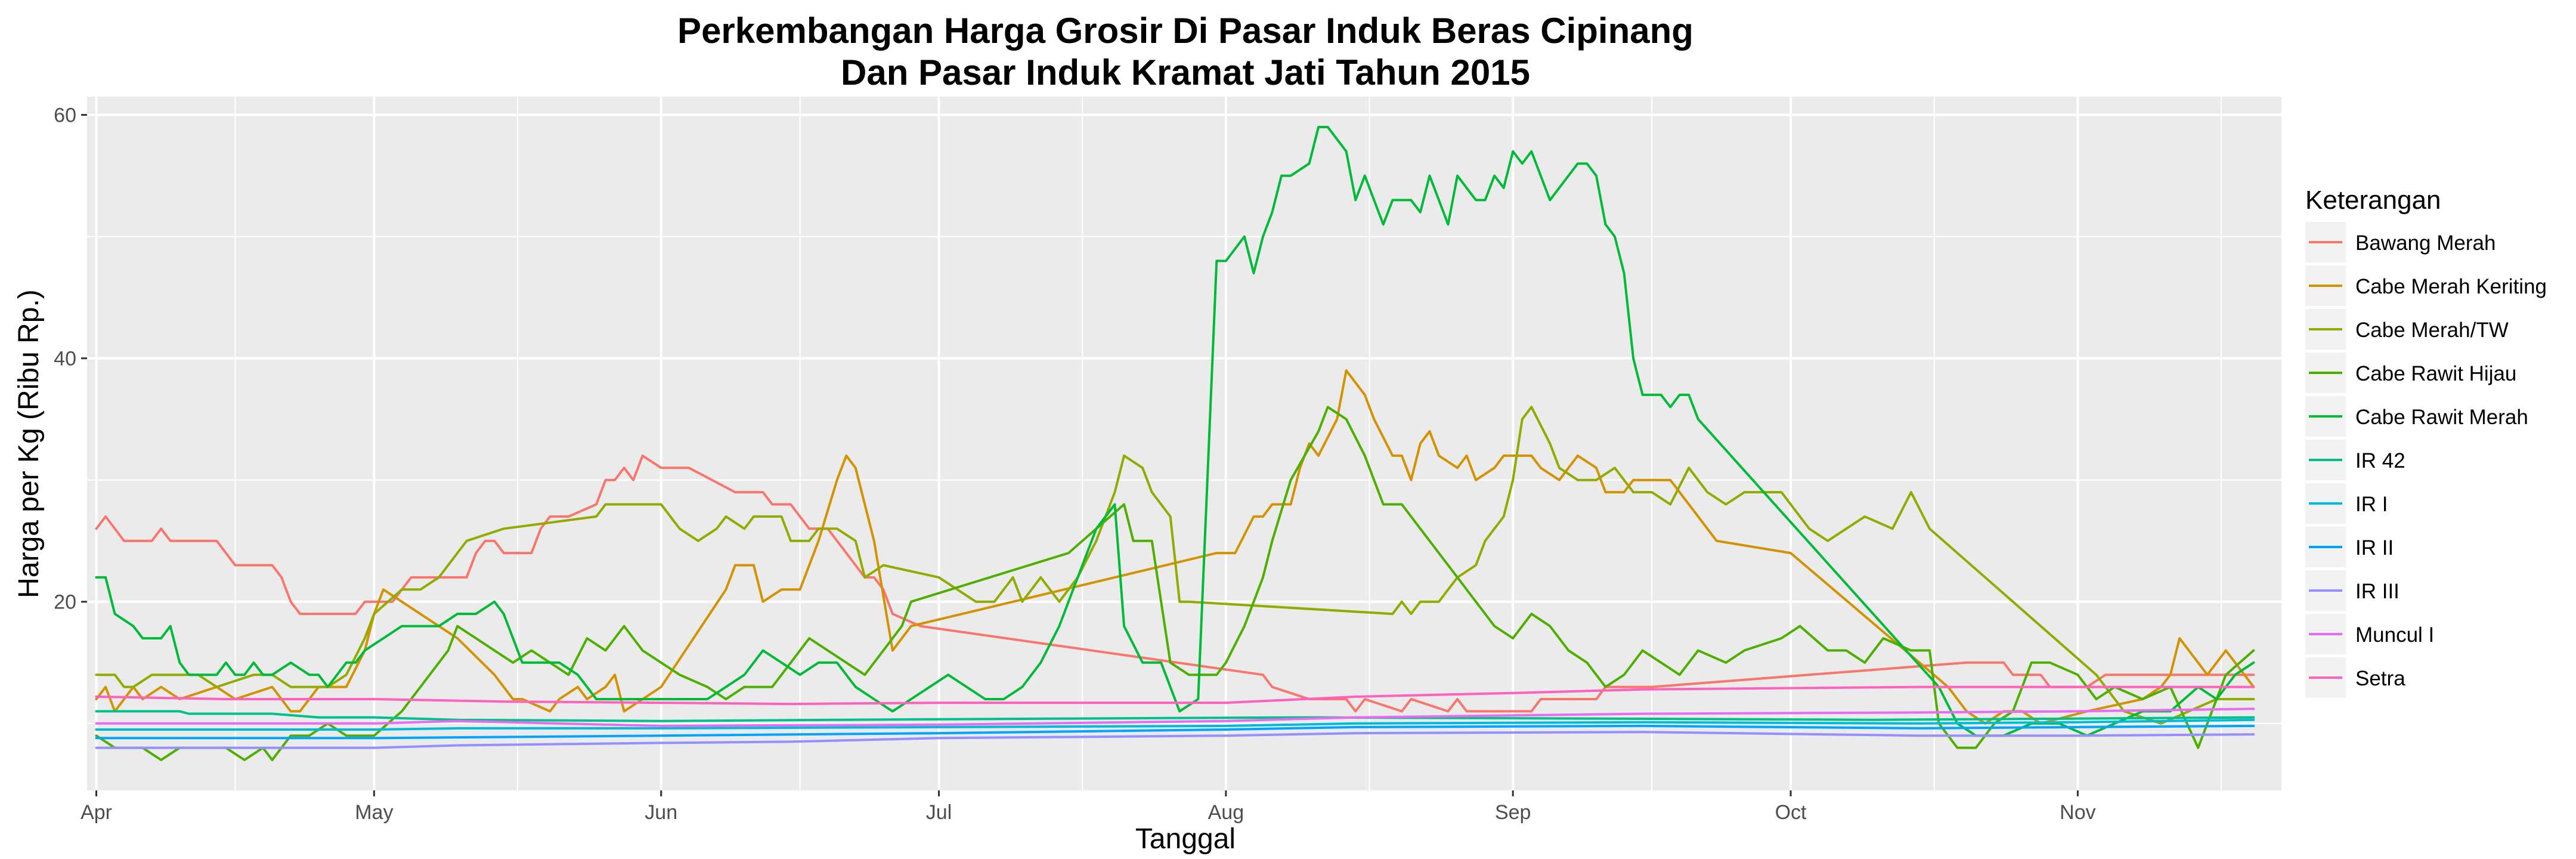  I want to click on x-tick-label: Aug, so click(1226, 812).